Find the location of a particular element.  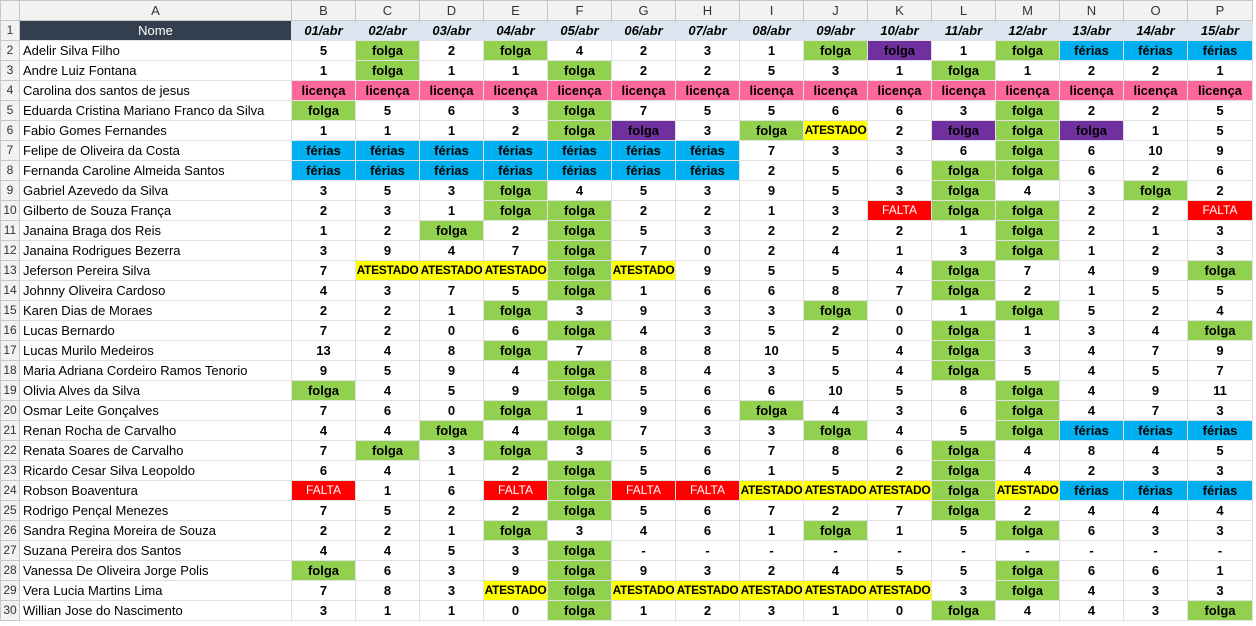

employee-name-cell: Gabriel Azevedo da Silva is located at coordinates (155, 190).